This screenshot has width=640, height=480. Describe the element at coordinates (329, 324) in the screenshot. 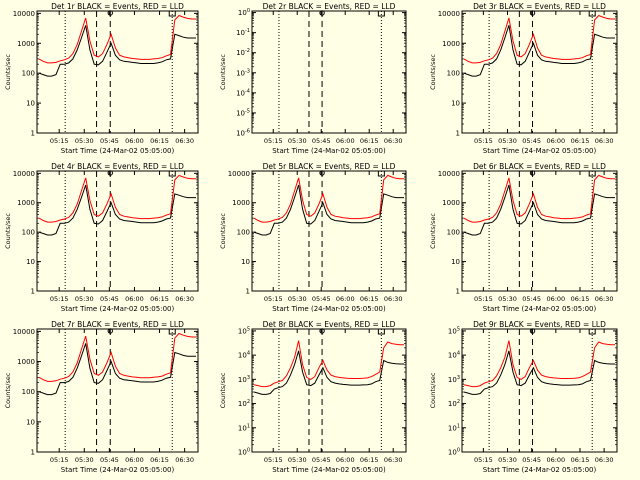

I see `panel-title: Det 8r BLACK = Events, RED = LLD` at that location.